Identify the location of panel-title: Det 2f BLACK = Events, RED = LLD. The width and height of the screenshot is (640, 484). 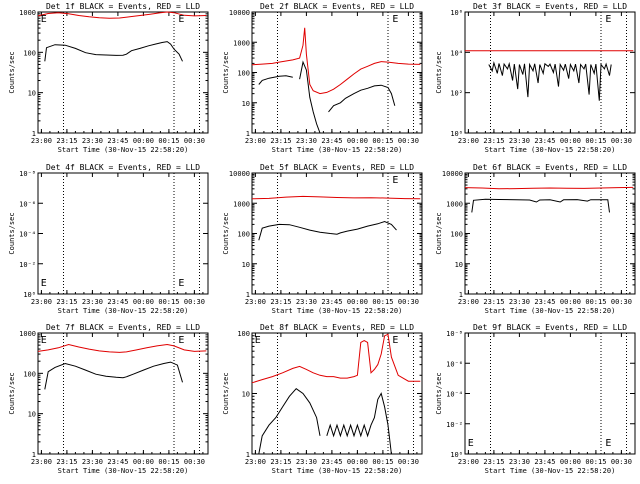
(337, 6).